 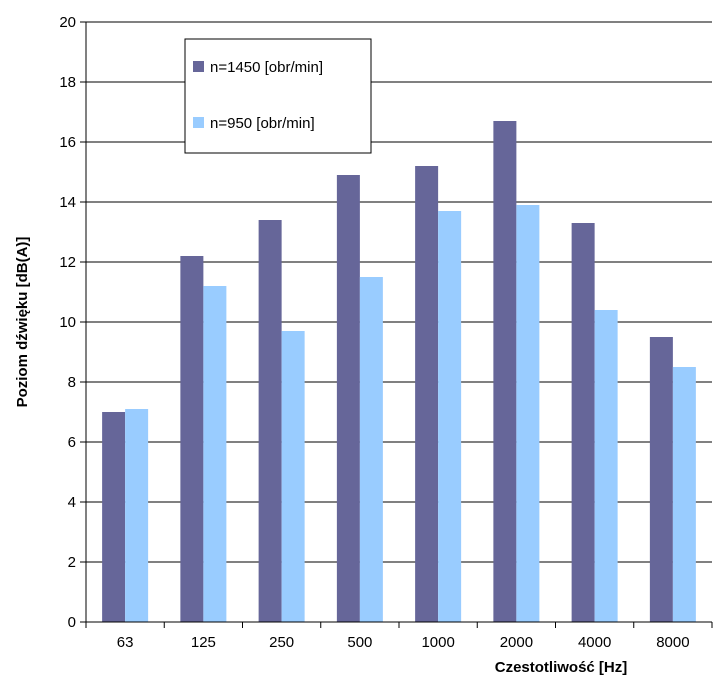 I want to click on y-tick-label: 0, so click(x=72, y=622).